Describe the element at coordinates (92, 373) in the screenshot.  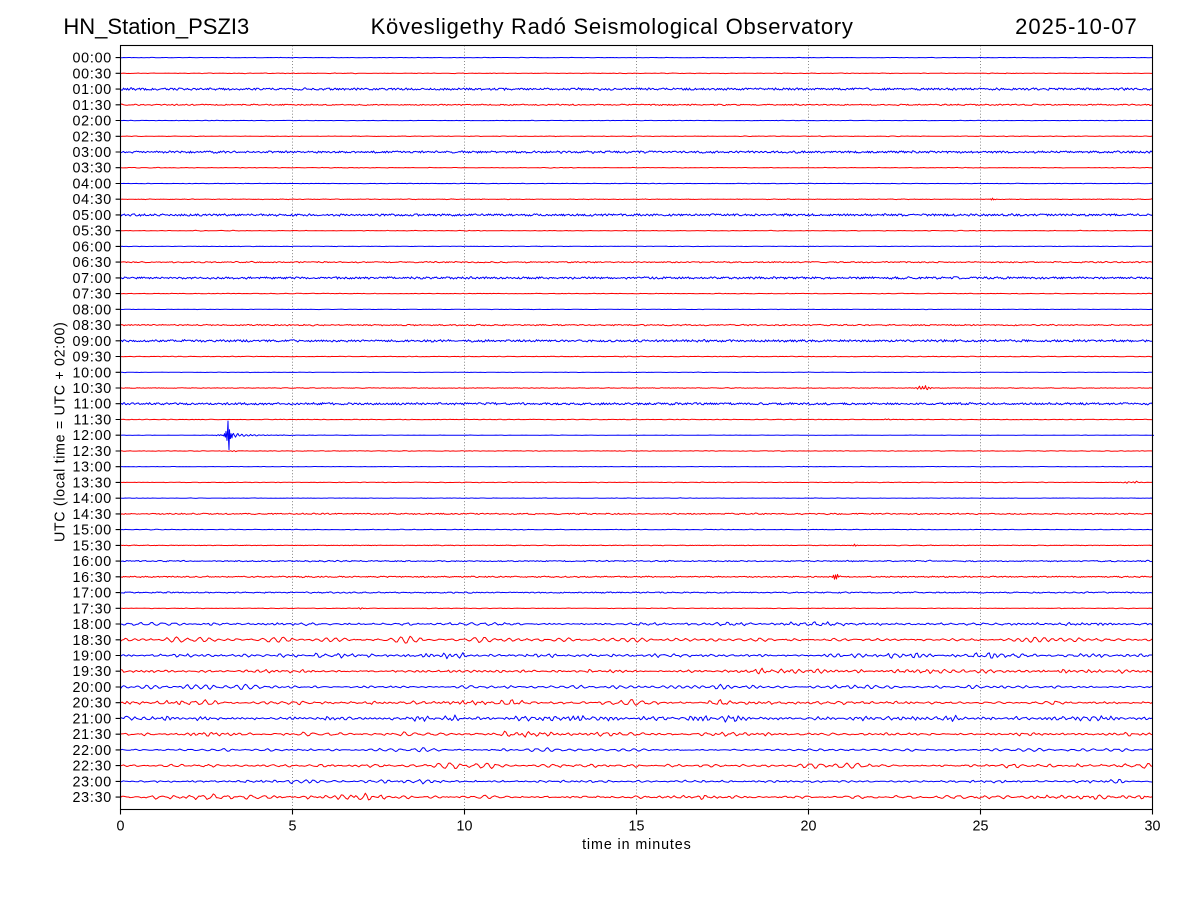
I see `svg-text: 10:00` at that location.